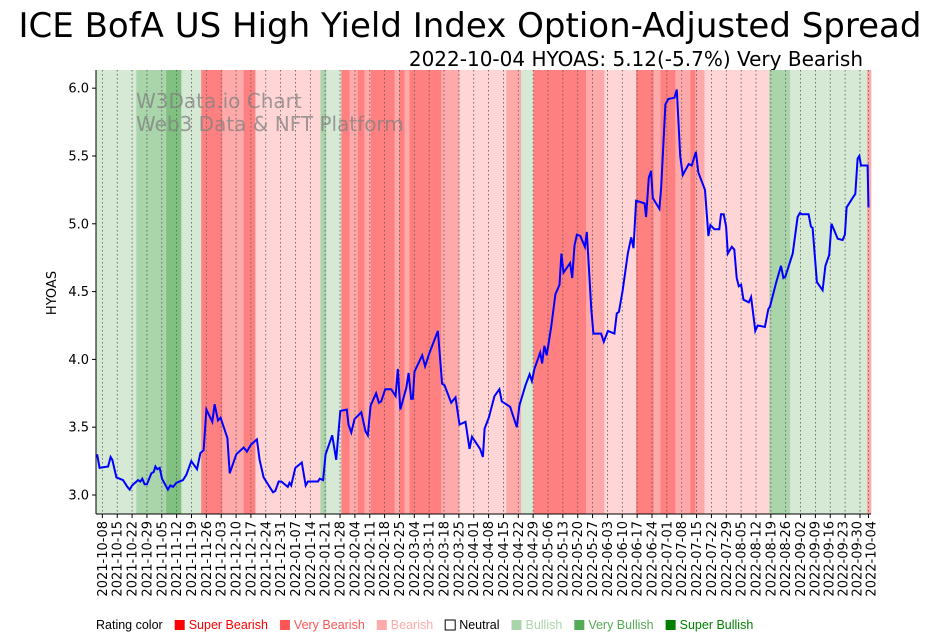 This screenshot has height=641, width=941. Describe the element at coordinates (742, 559) in the screenshot. I see `x-tick-label: 2022-08-05` at that location.